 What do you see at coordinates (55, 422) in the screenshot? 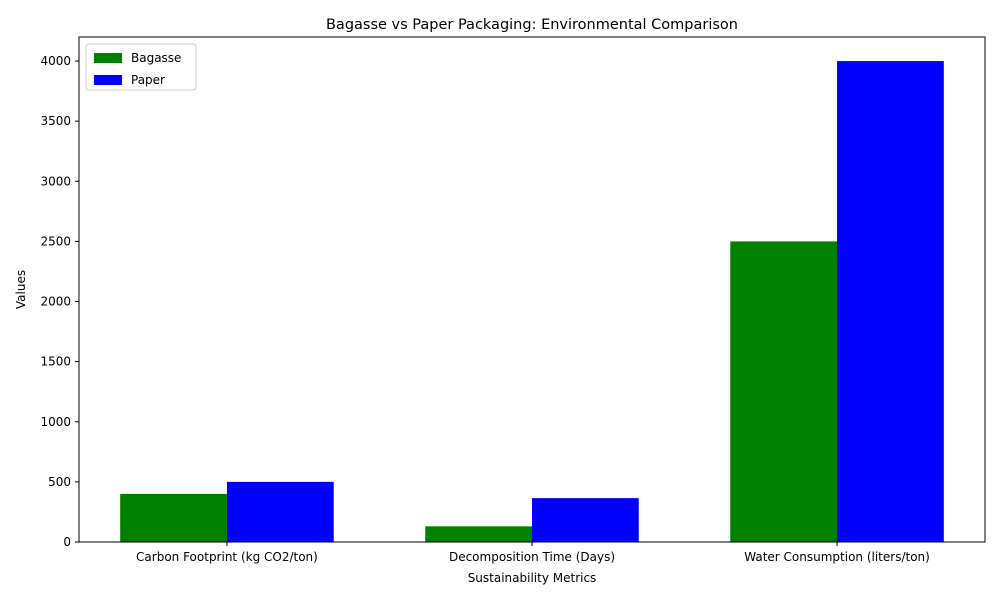
I see `y-tick-label: 1000` at bounding box center [55, 422].